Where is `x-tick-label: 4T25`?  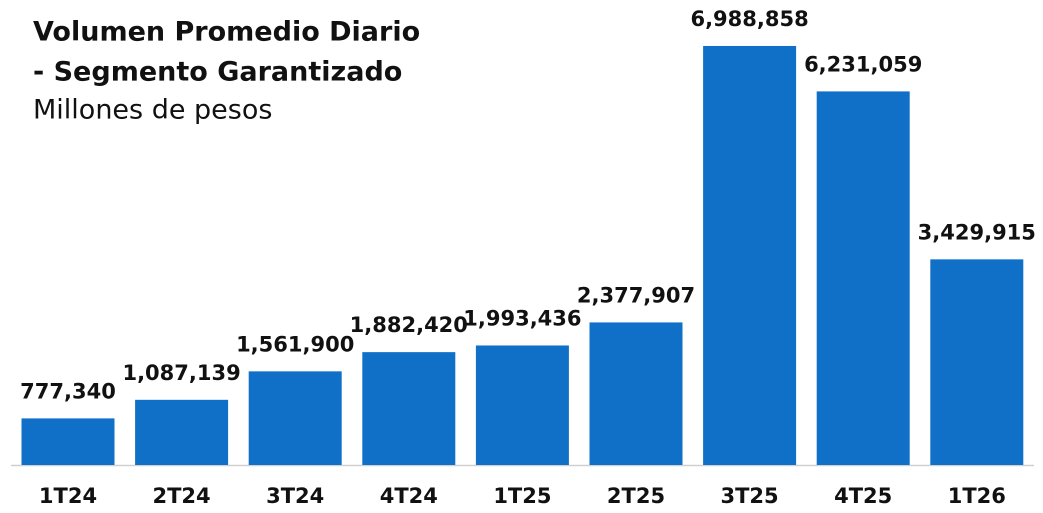
x-tick-label: 4T25 is located at coordinates (863, 496).